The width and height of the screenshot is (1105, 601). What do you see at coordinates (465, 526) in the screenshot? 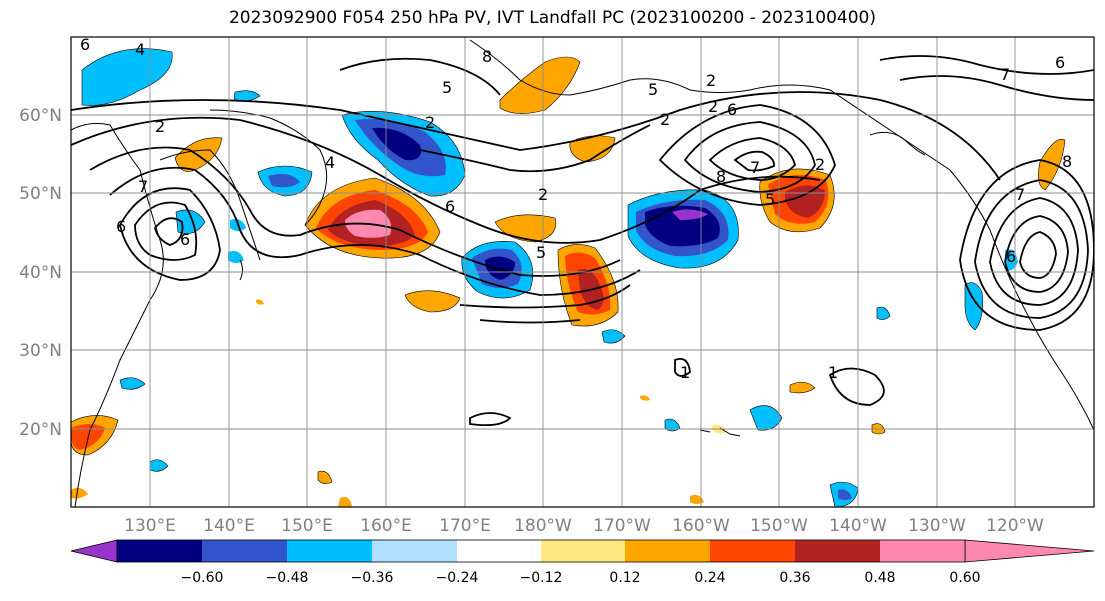
I see `lon-label: 170°E` at bounding box center [465, 526].